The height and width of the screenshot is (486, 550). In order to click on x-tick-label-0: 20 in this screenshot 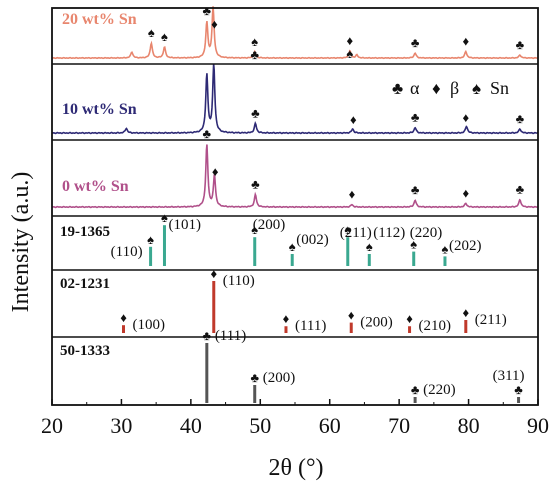, I will do `click(52, 425)`.